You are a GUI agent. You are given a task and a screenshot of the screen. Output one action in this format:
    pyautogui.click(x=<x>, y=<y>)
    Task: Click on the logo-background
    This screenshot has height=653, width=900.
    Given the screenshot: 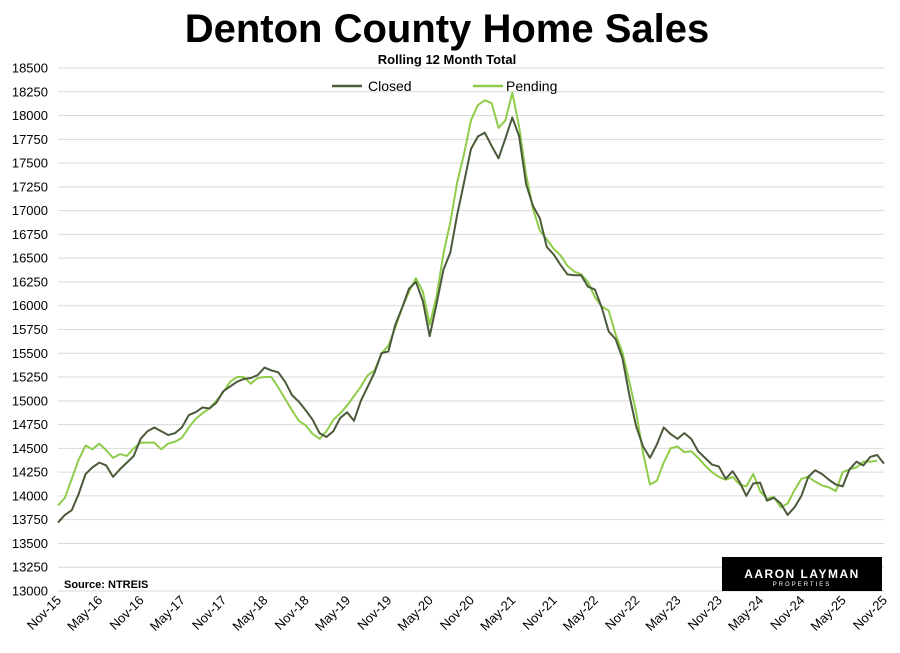 What is the action you would take?
    pyautogui.click(x=802, y=574)
    